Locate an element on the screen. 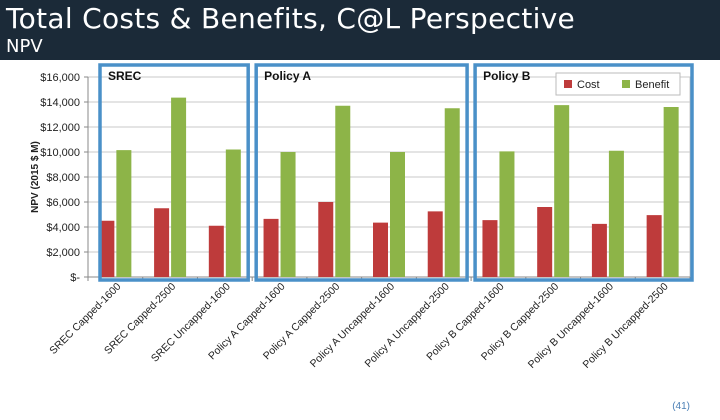  y-tick-label: $8,000 is located at coordinates (63, 178).